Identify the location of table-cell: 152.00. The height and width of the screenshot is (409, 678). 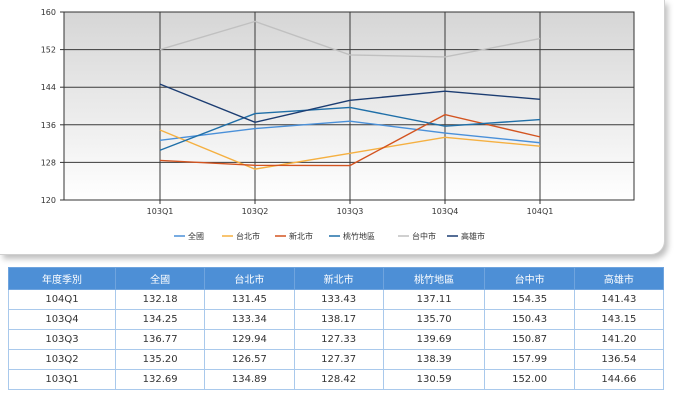
(529, 379).